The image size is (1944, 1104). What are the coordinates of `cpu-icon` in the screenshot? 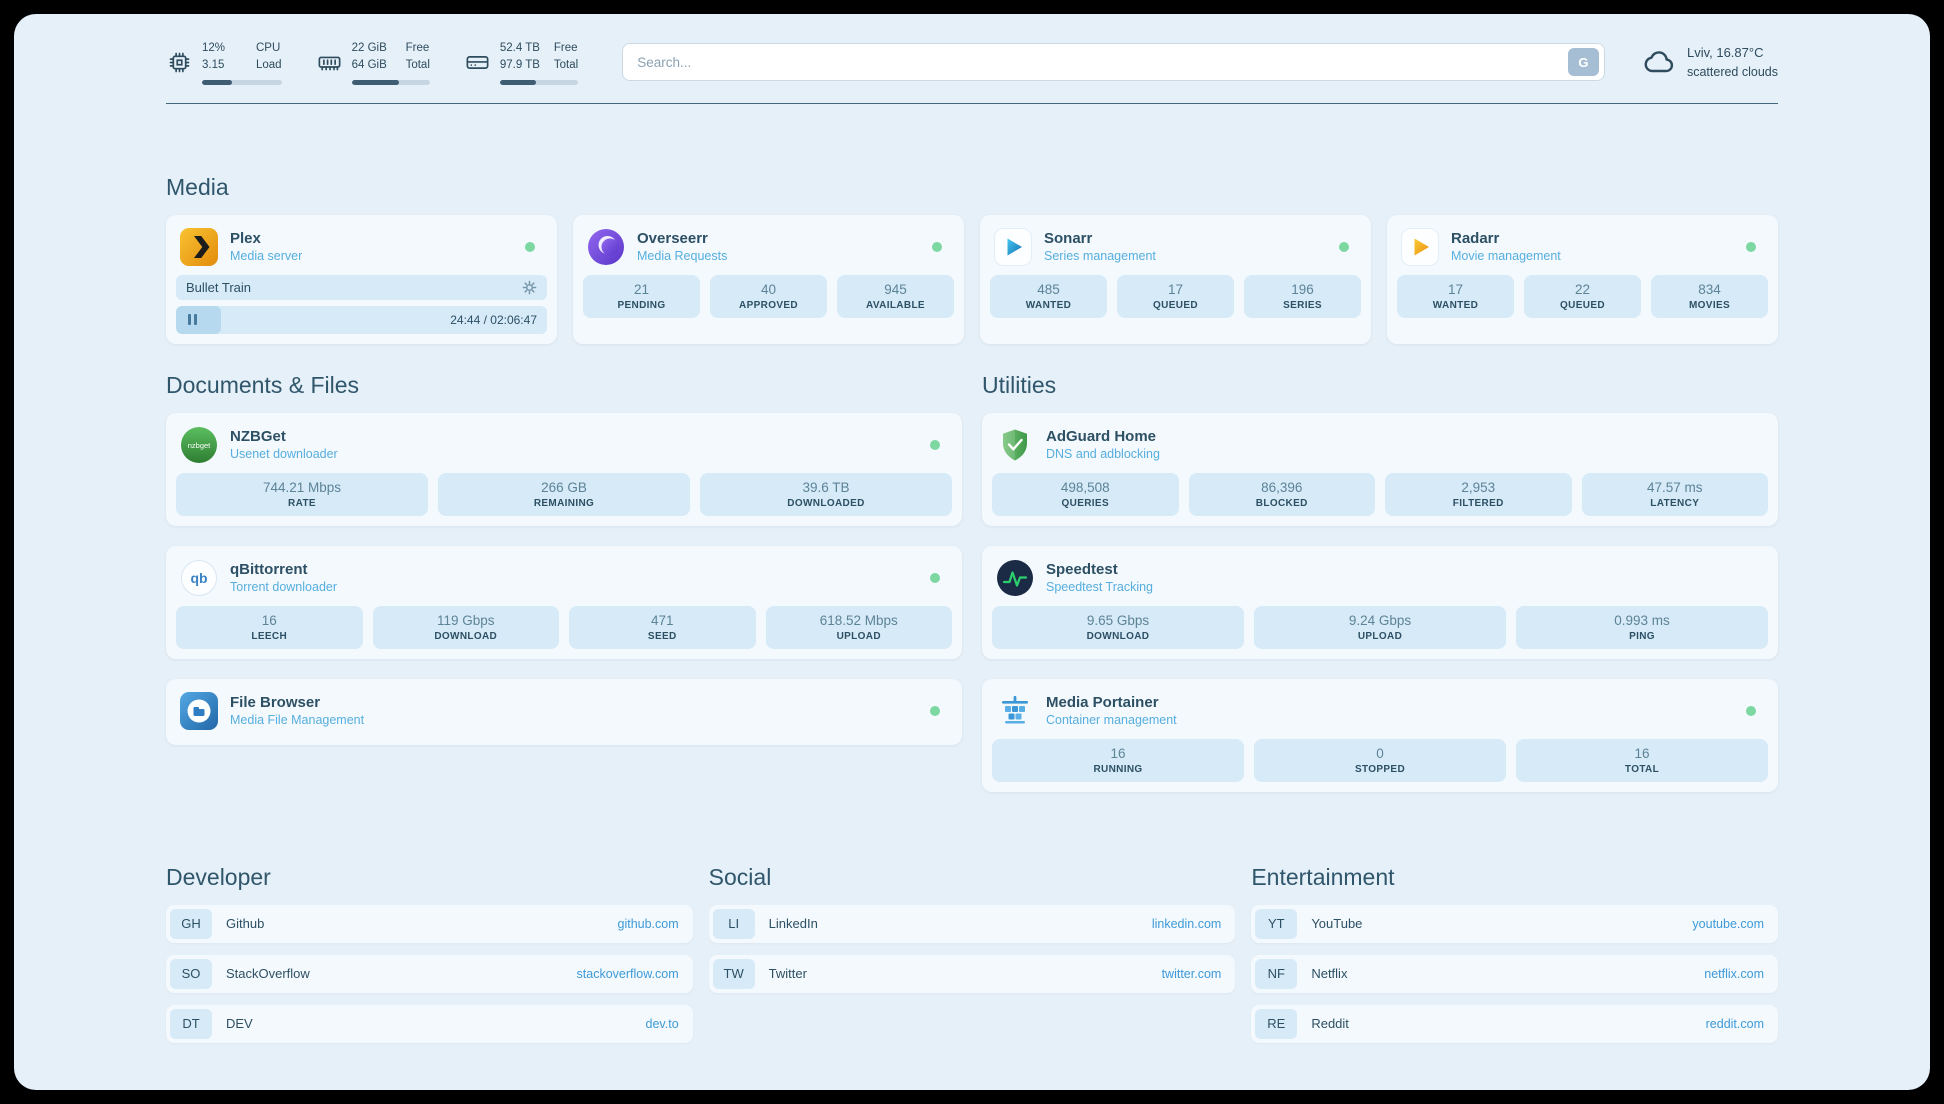 It's located at (179, 62).